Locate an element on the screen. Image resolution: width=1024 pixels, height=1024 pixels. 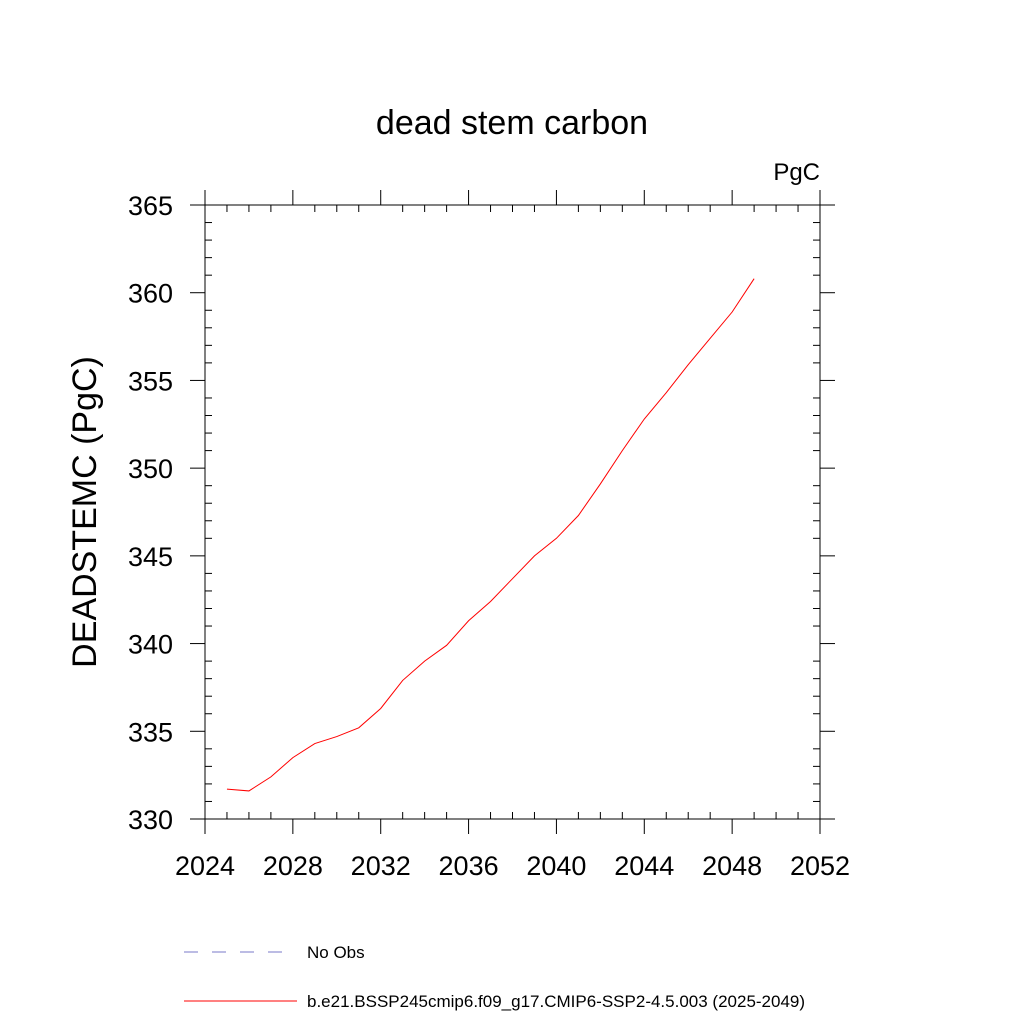
x-tick-label: 2040 is located at coordinates (556, 866).